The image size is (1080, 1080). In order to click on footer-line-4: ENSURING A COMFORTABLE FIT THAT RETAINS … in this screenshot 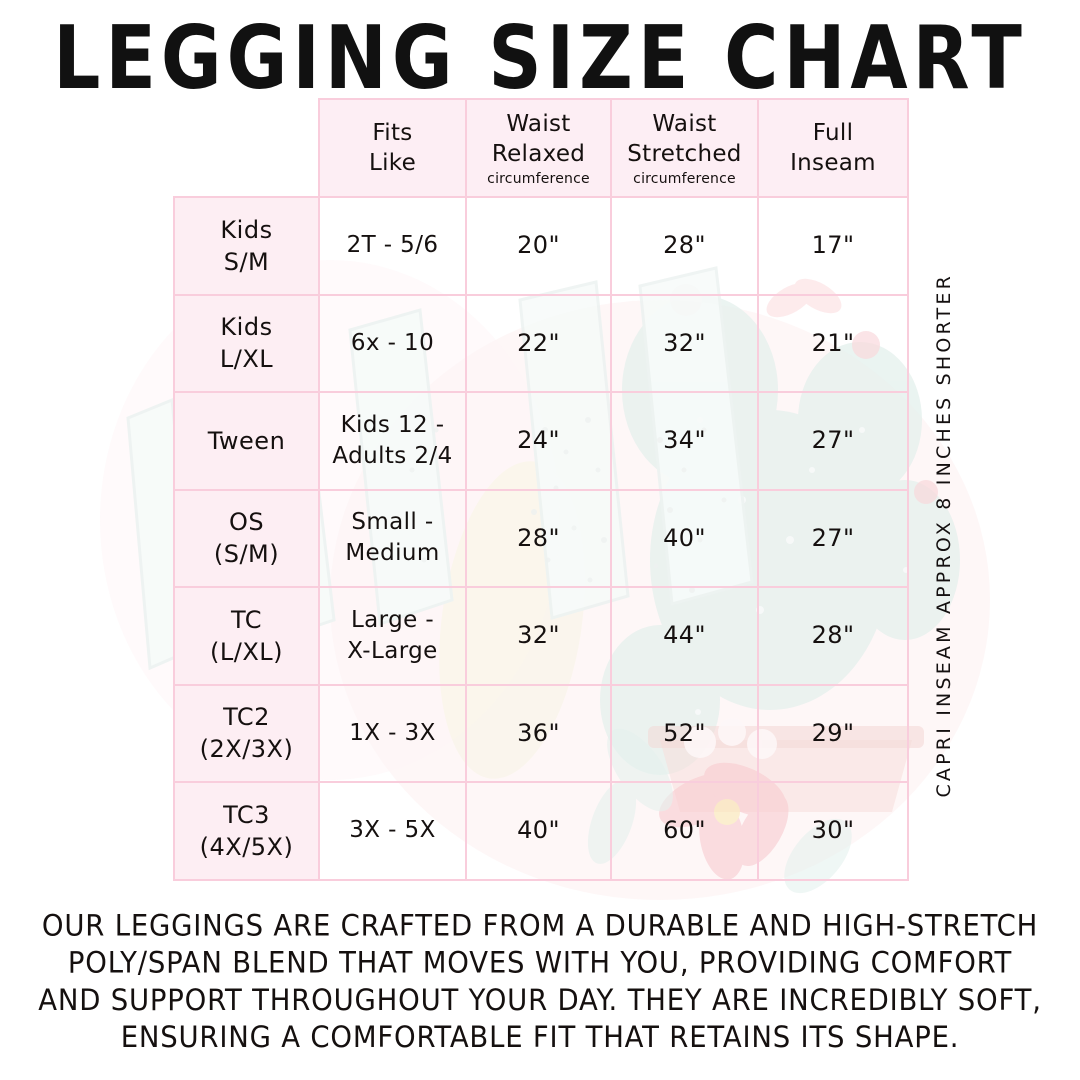, I will do `click(540, 1037)`.